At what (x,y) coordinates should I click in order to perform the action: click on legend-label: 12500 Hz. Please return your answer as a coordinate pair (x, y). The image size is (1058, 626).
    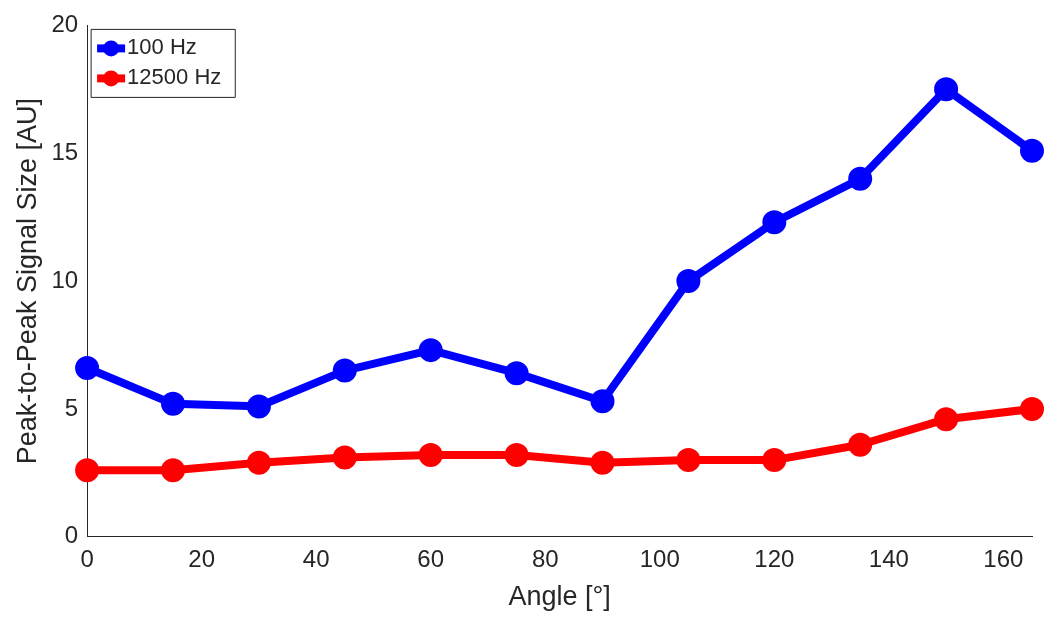
    Looking at the image, I should click on (174, 77).